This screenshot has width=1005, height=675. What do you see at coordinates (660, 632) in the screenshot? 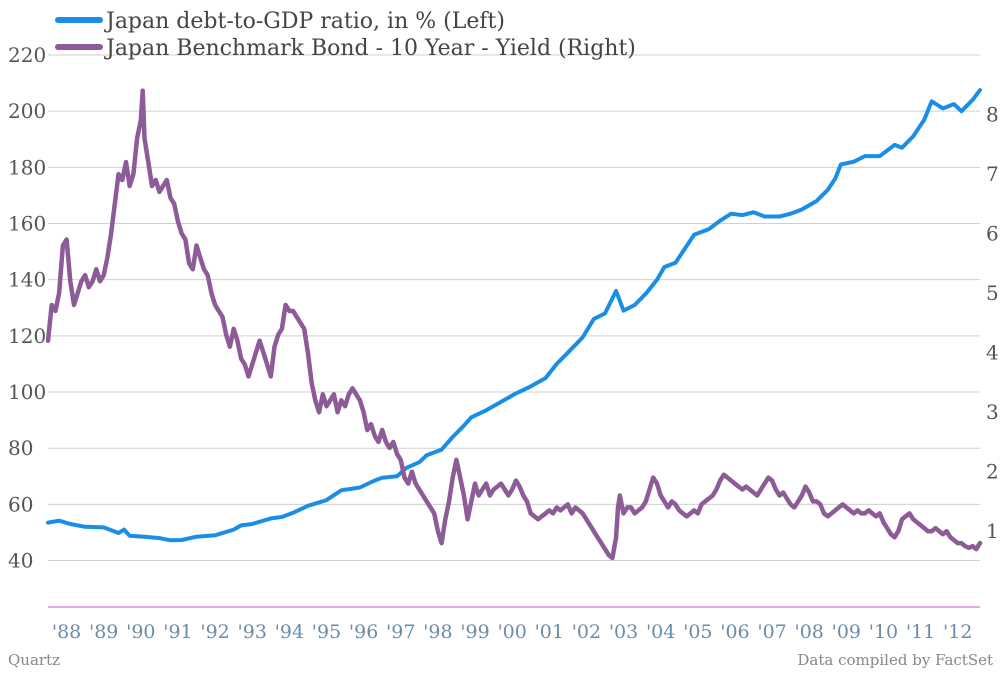
I see `x-tick-label: '04` at bounding box center [660, 632].